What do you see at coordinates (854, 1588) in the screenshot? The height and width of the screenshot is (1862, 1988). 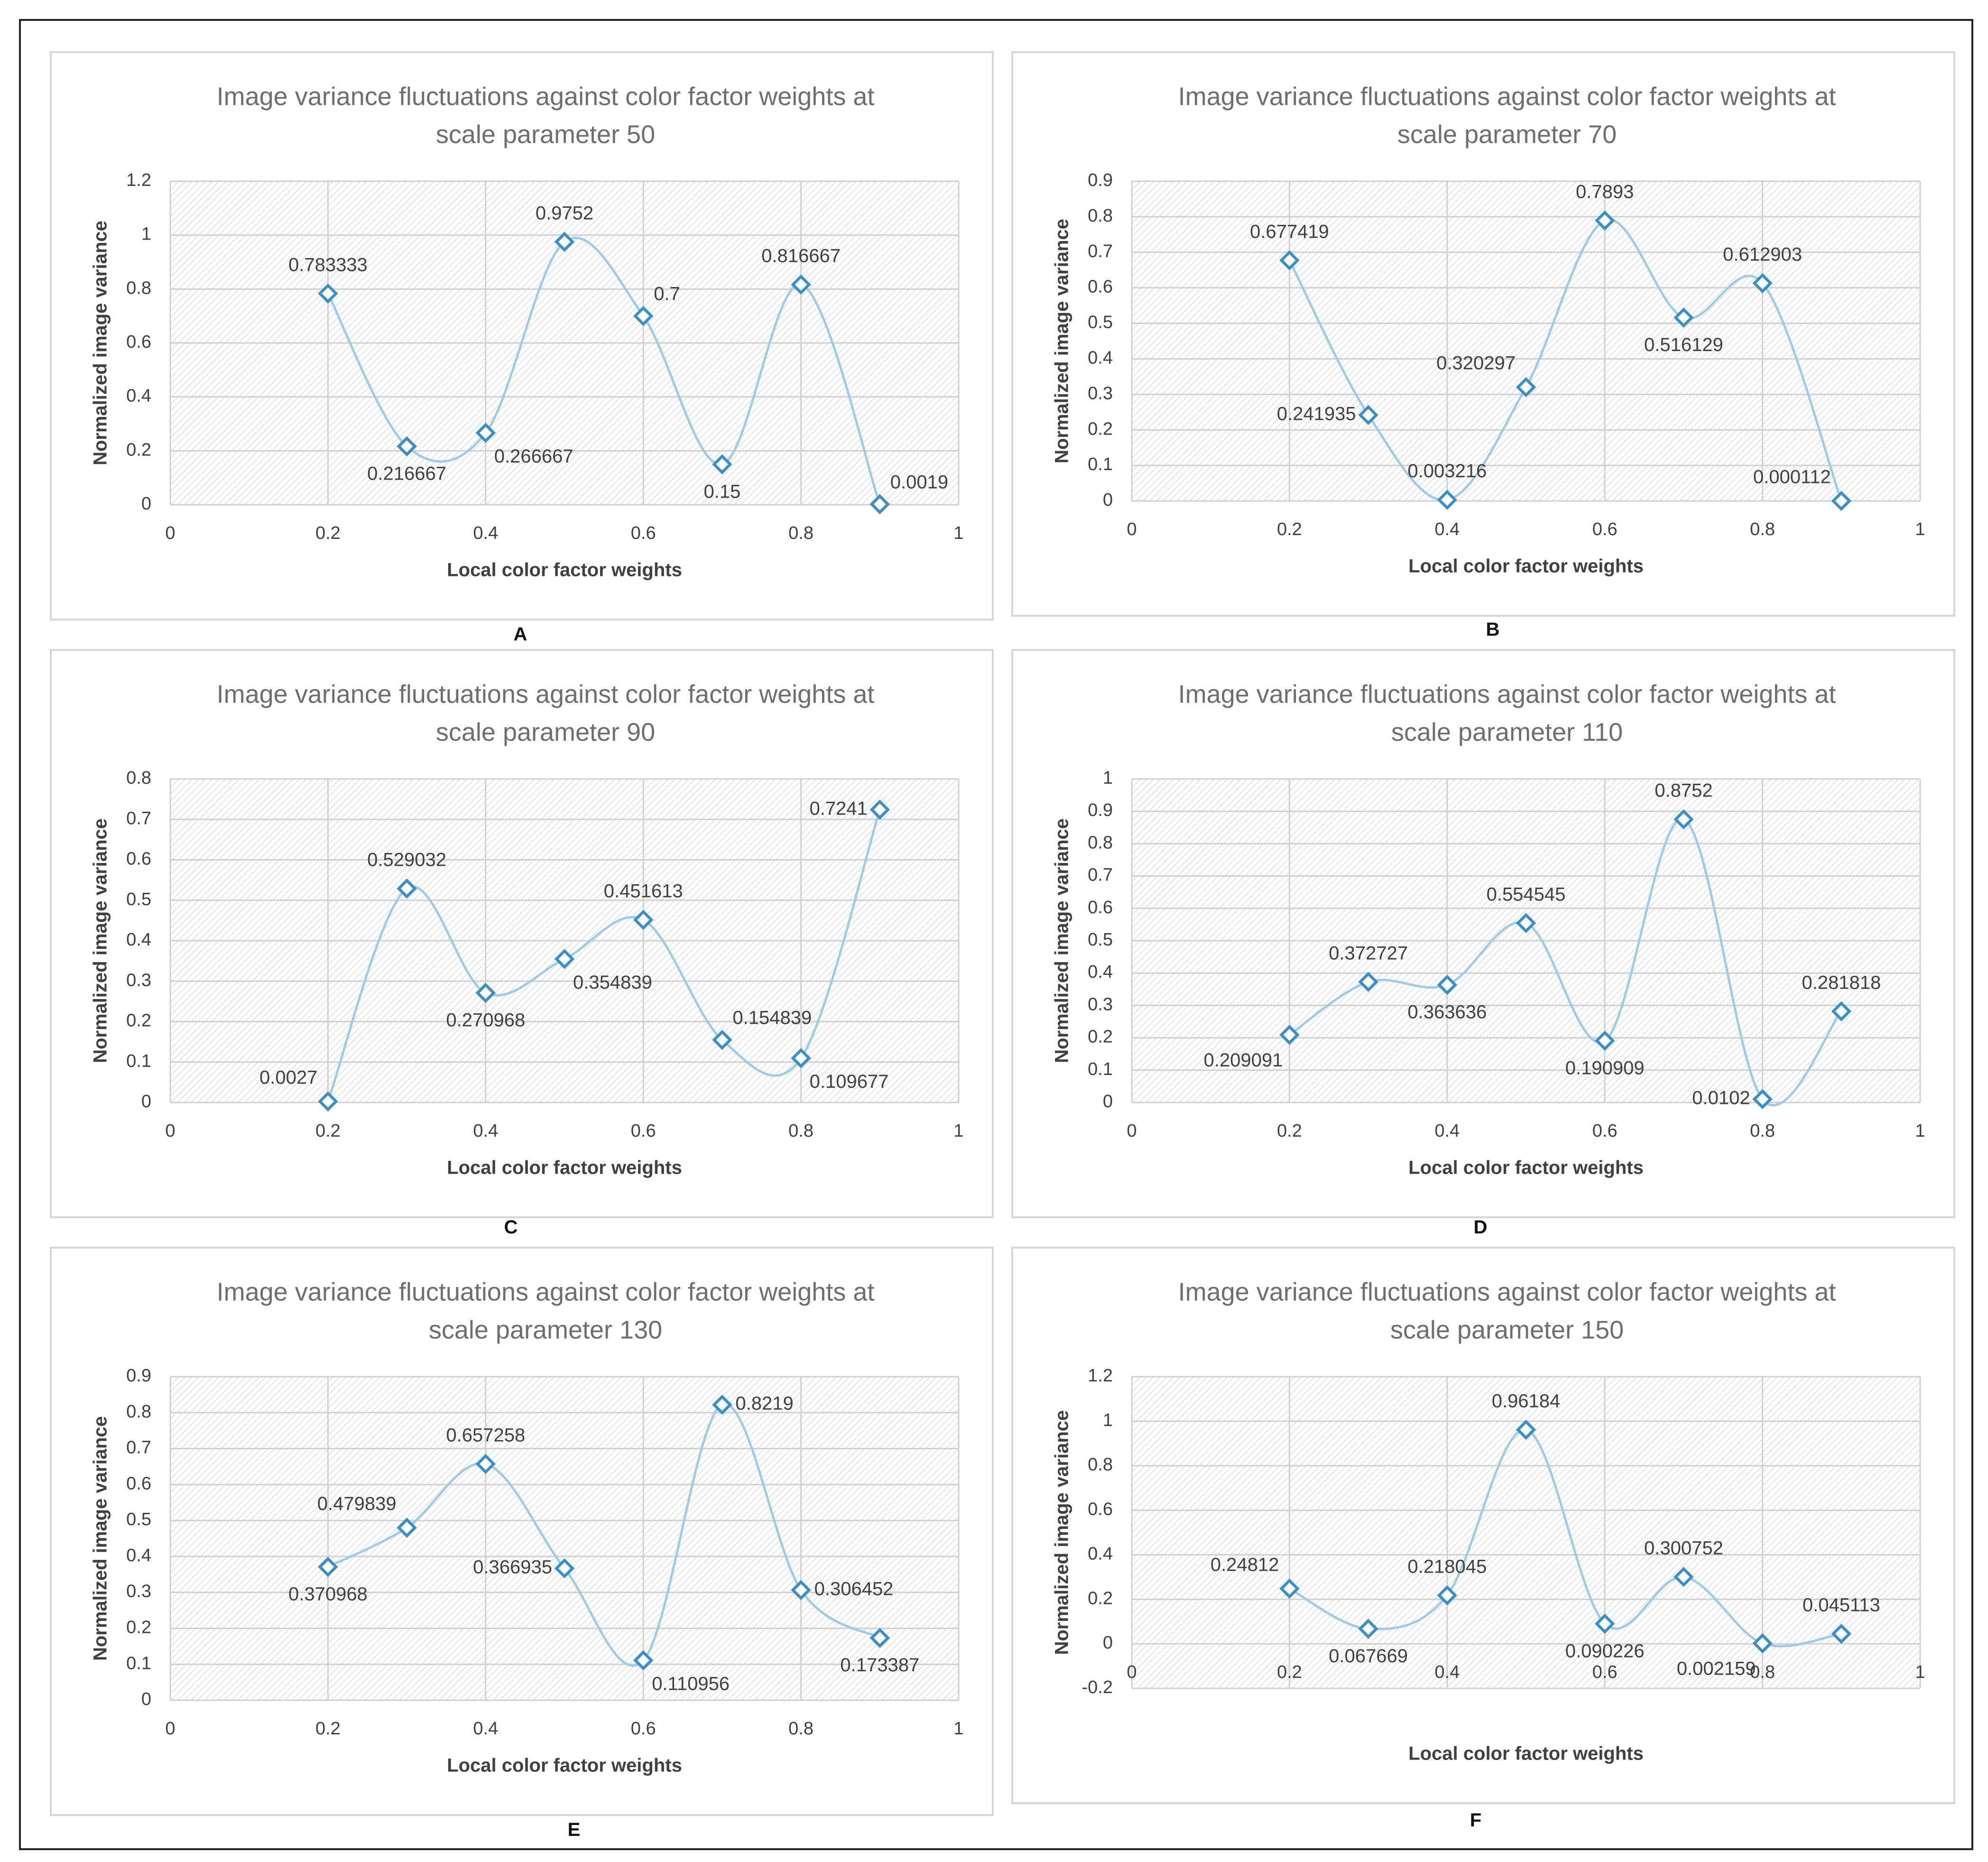 I see `data-label: 0.306452` at bounding box center [854, 1588].